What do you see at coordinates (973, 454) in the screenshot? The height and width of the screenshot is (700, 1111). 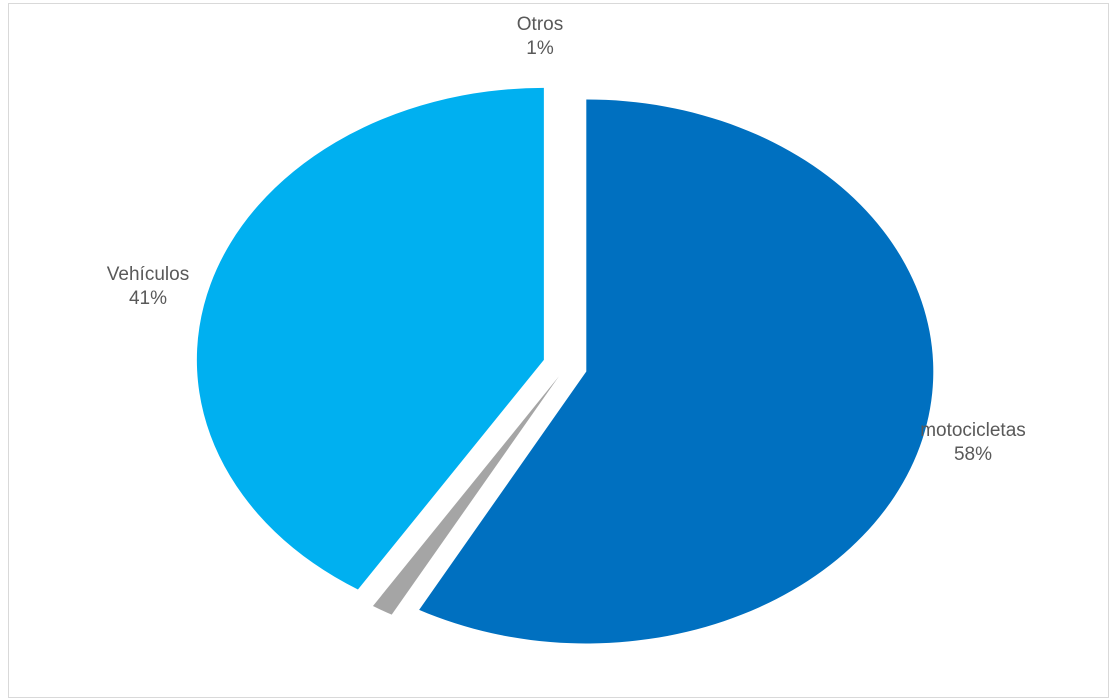 I see `data-label-percent: 58%` at bounding box center [973, 454].